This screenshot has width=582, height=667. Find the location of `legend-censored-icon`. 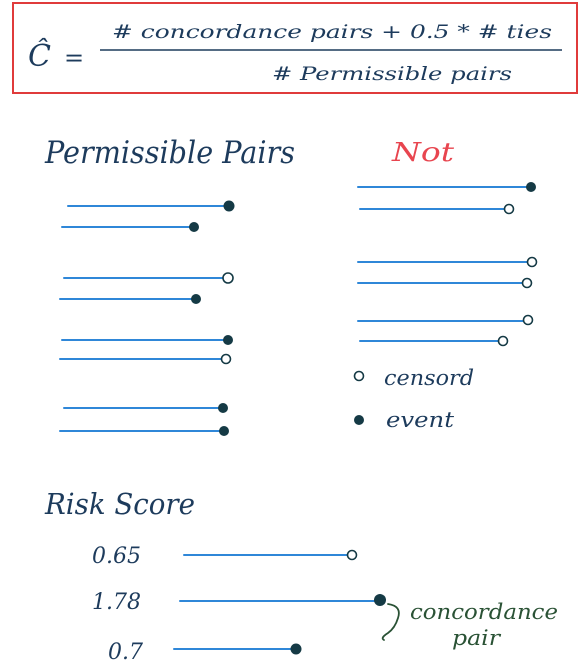

legend-censored-icon is located at coordinates (359, 376).